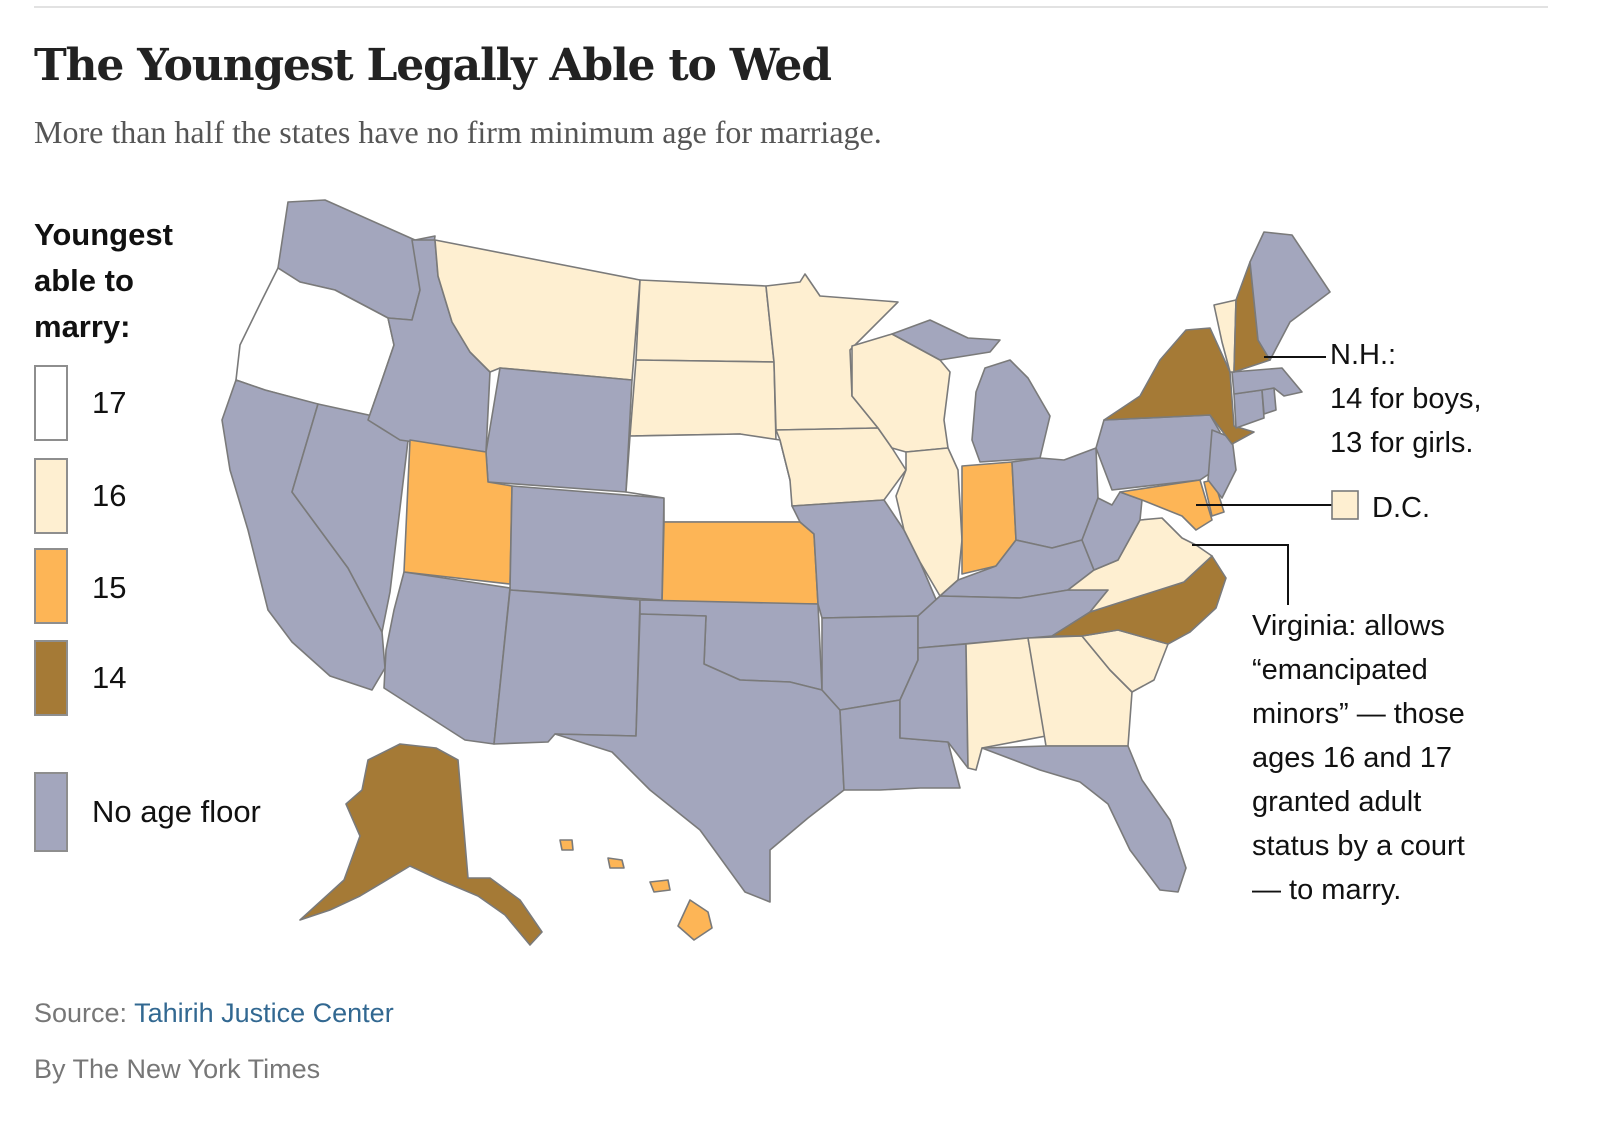 Image resolution: width=1600 pixels, height=1136 pixels. What do you see at coordinates (176, 811) in the screenshot?
I see `legend-label-no-floor: No age floor` at bounding box center [176, 811].